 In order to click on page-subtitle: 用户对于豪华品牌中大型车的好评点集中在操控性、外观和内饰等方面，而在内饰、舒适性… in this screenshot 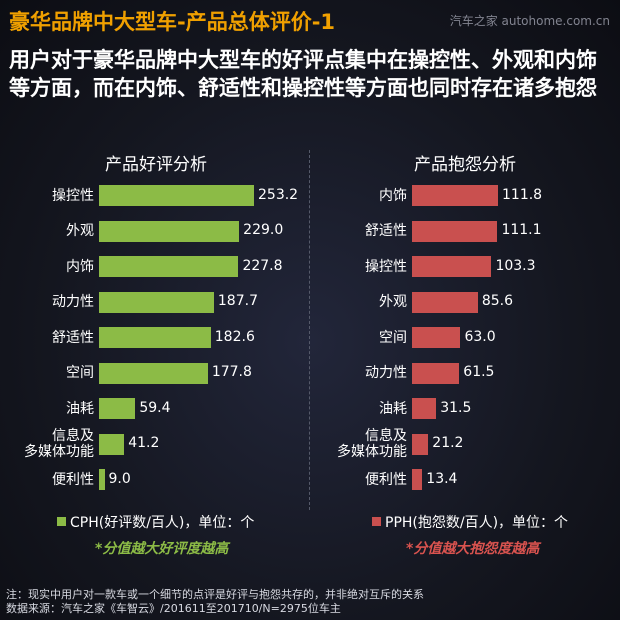, I will do `click(303, 74)`.